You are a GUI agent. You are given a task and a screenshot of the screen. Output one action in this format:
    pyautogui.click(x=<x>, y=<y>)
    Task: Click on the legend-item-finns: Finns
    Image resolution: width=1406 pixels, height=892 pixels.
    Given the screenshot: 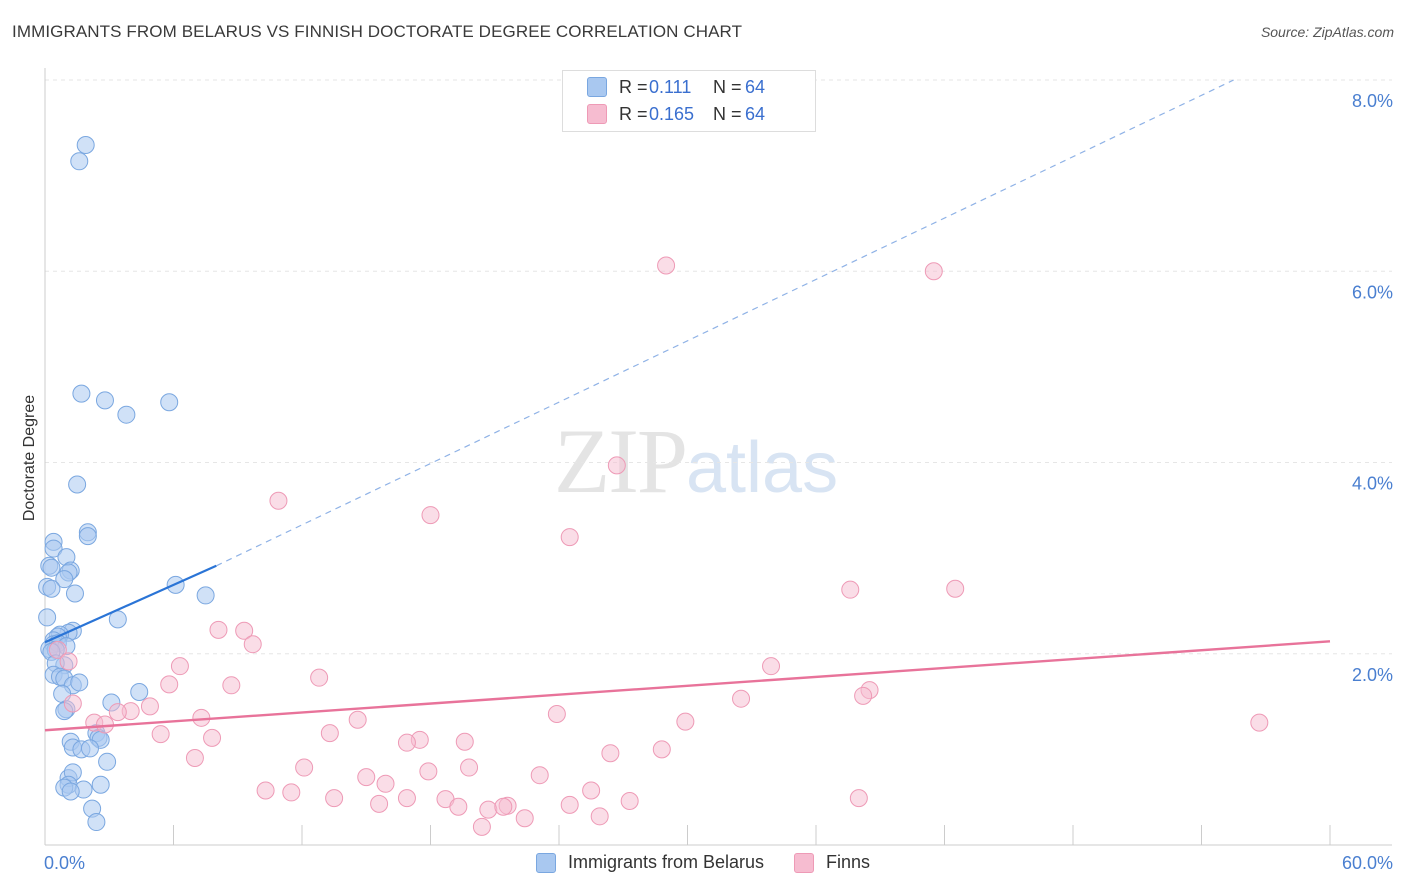 What is the action you would take?
    pyautogui.click(x=832, y=862)
    